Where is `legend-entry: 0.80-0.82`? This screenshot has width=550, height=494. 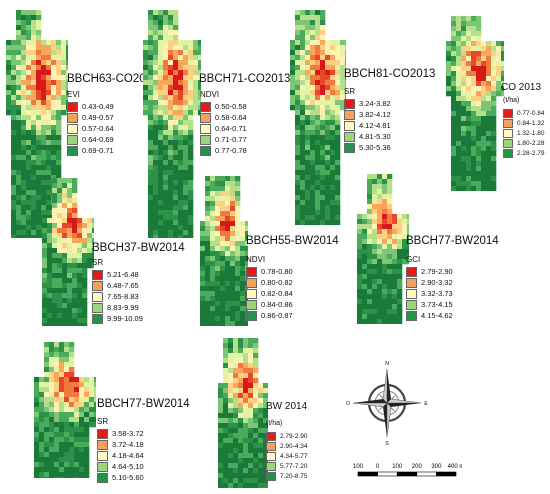
legend-entry: 0.80-0.82 is located at coordinates (269, 282).